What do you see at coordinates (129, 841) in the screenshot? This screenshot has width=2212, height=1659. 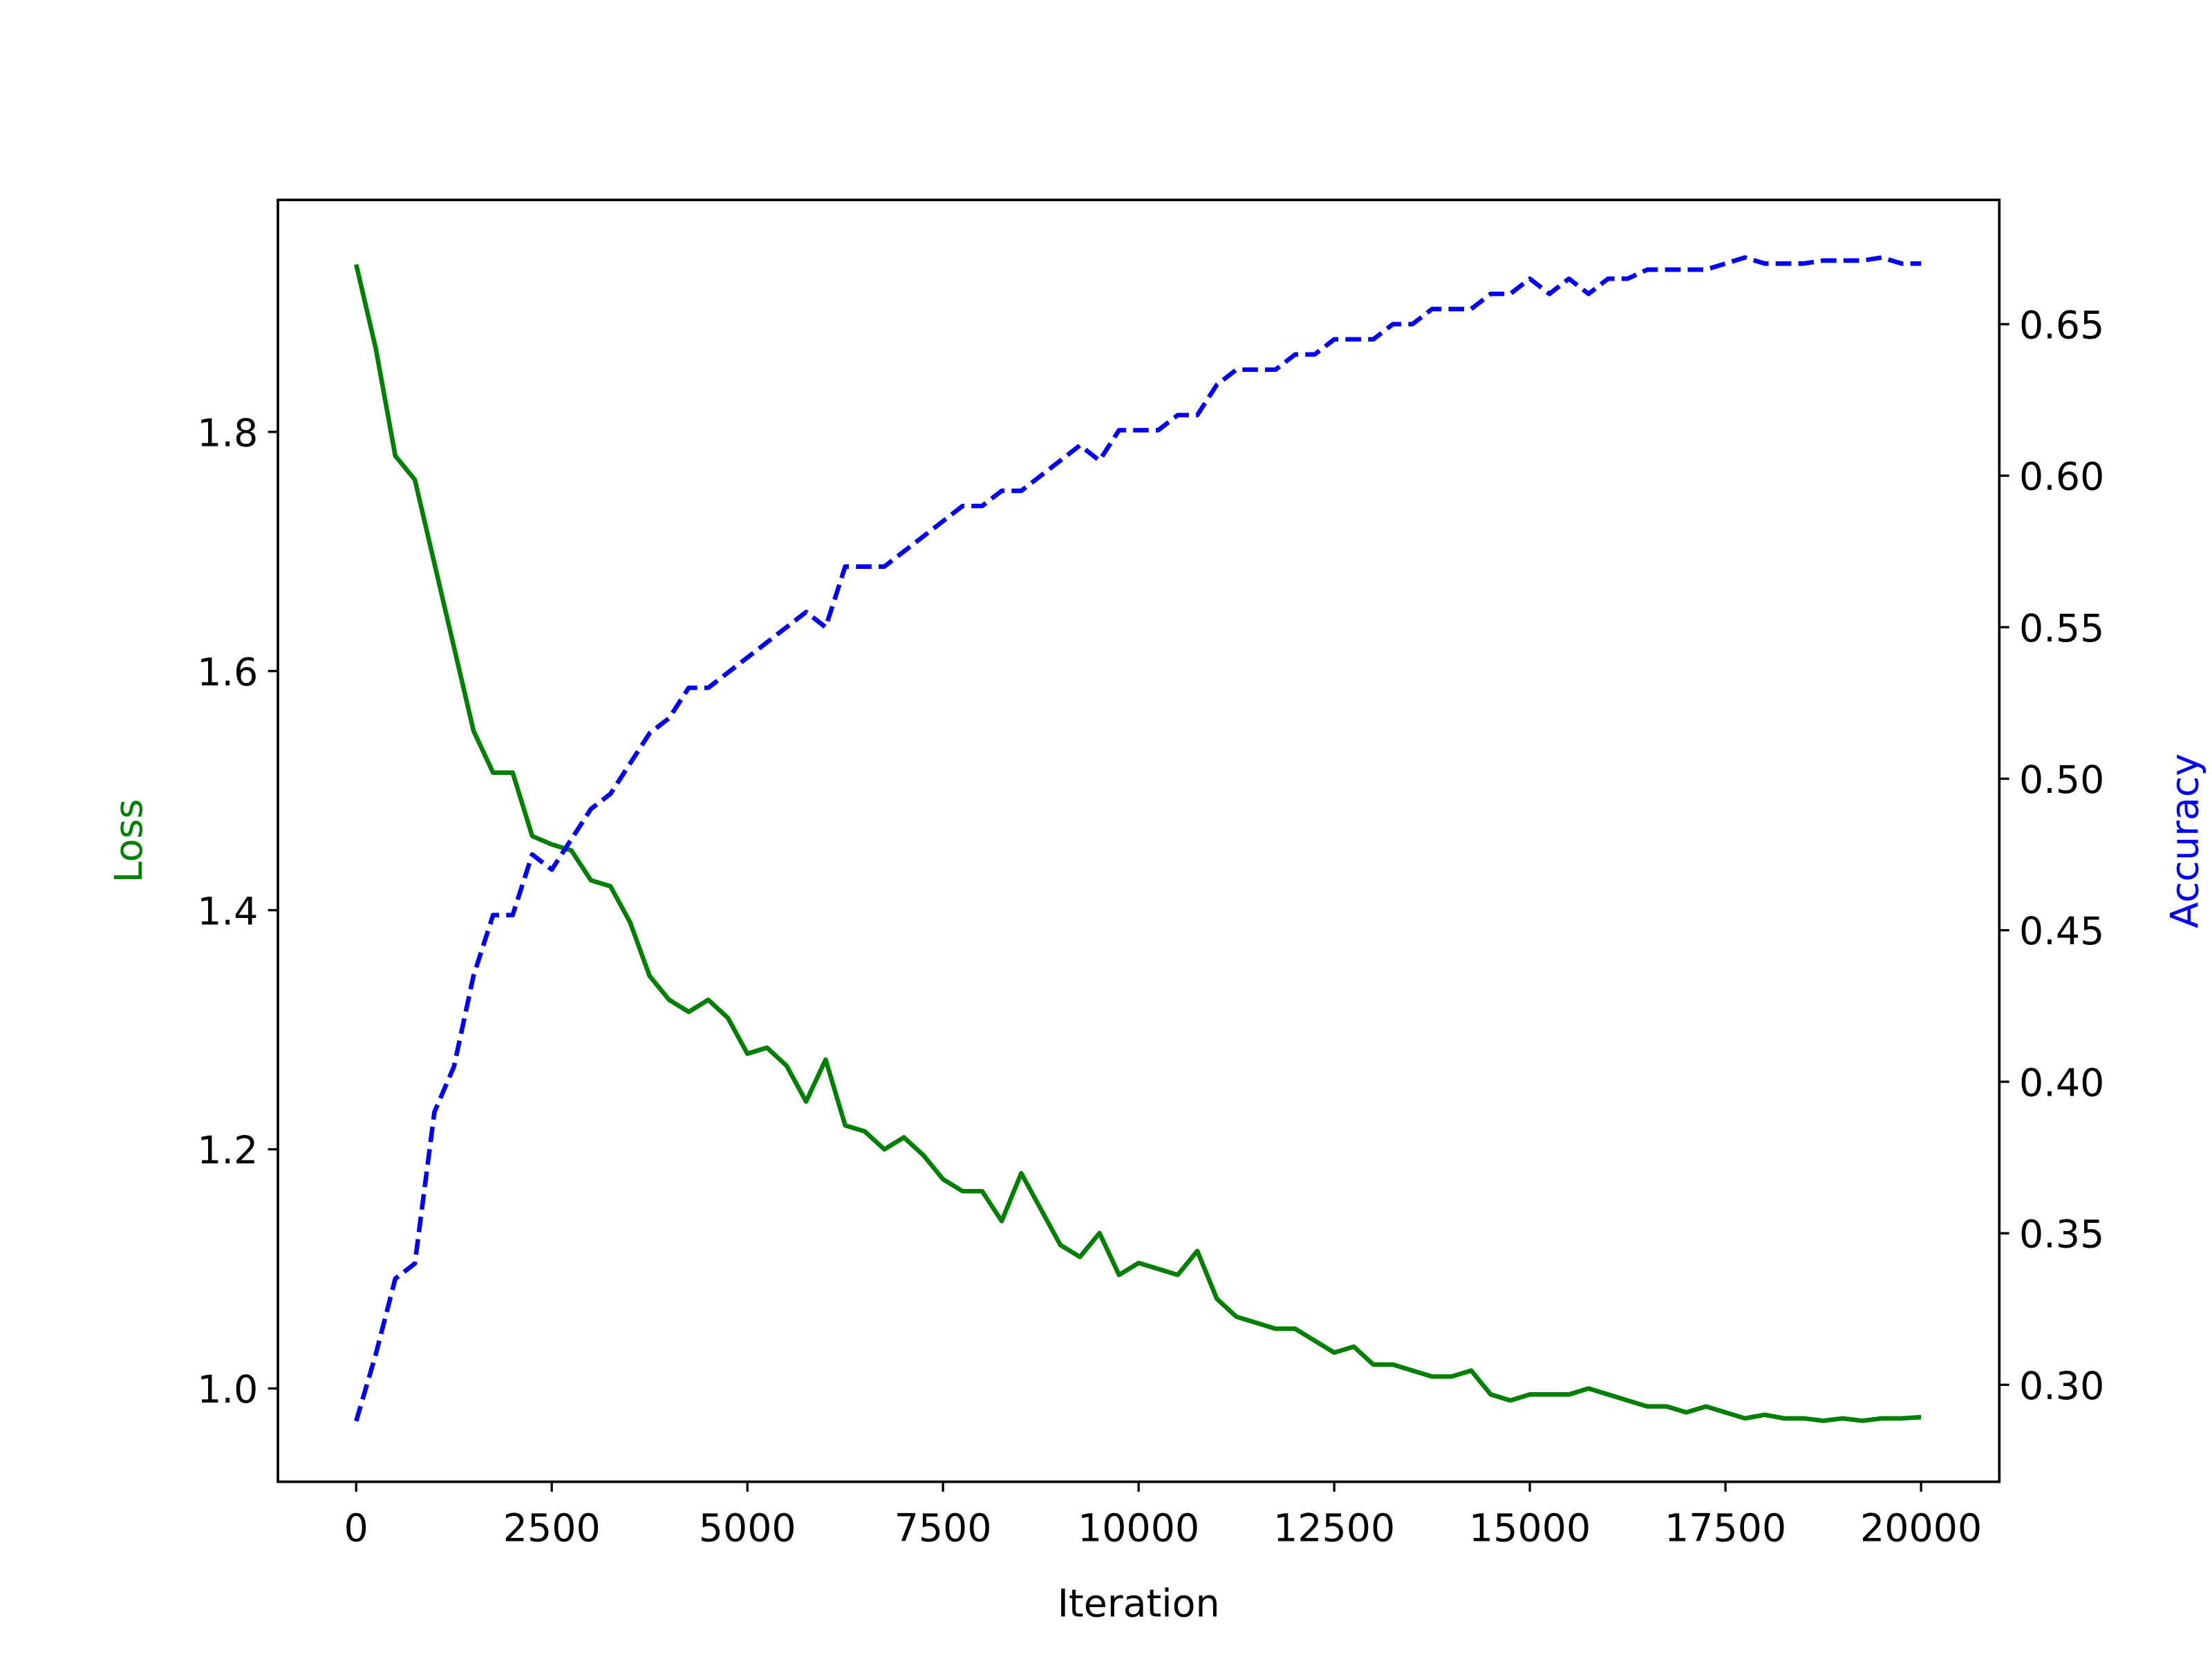 I see `y-axis-label: Loss` at bounding box center [129, 841].